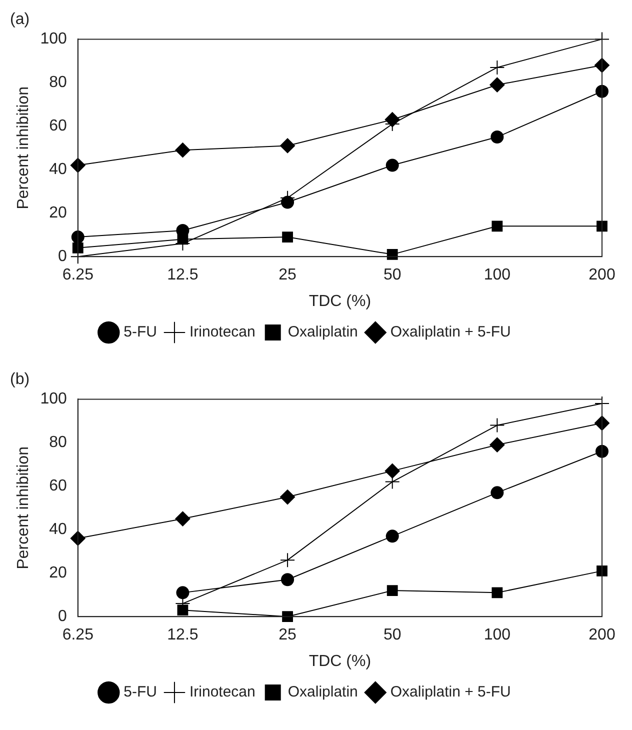 Image resolution: width=632 pixels, height=730 pixels. Describe the element at coordinates (20, 379) in the screenshot. I see `chart-title: (b)` at that location.